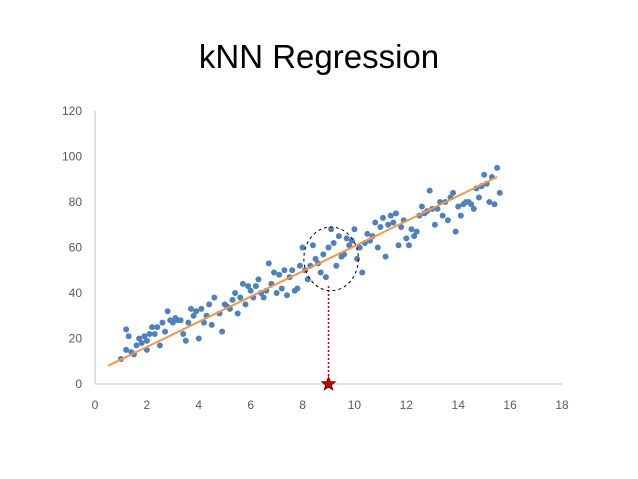 The image size is (638, 479). What do you see at coordinates (76, 202) in the screenshot?
I see `y-tick-label: 80` at bounding box center [76, 202].